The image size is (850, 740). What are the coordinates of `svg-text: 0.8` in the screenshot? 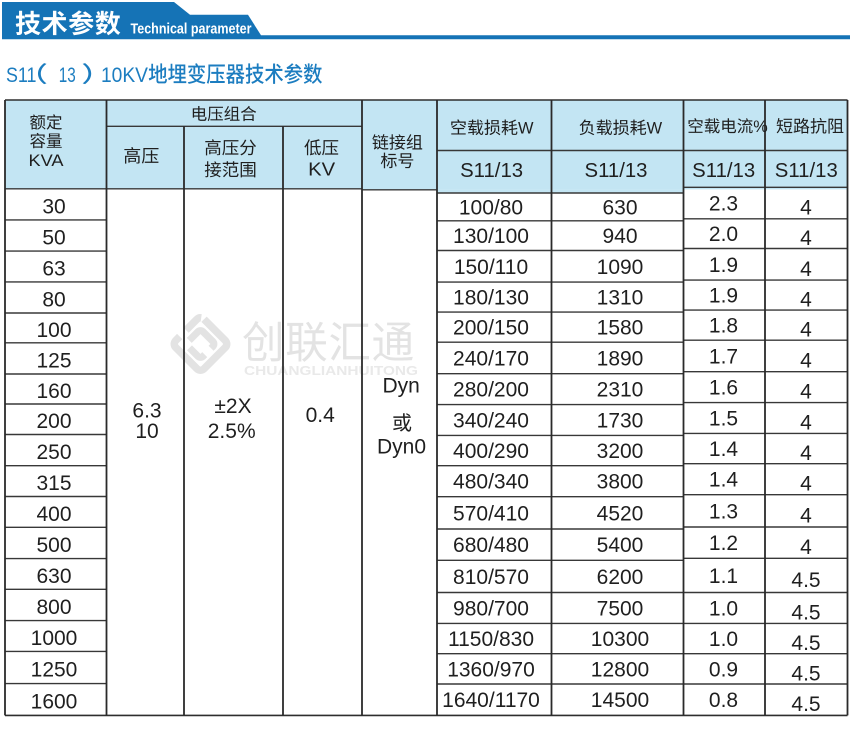 It's located at (723, 700).